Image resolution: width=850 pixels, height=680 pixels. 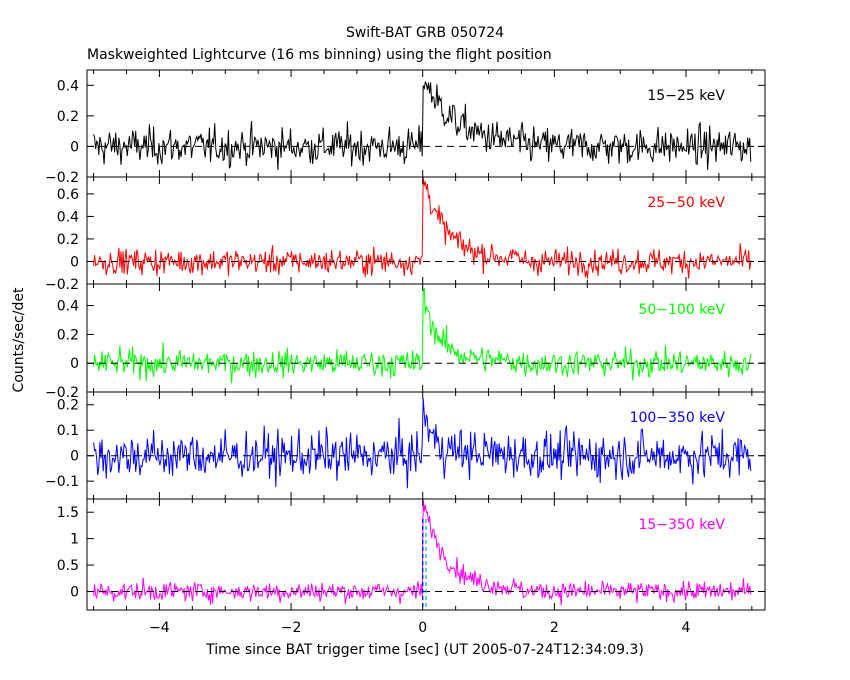 What do you see at coordinates (686, 628) in the screenshot?
I see `x-tick-label: 4` at bounding box center [686, 628].